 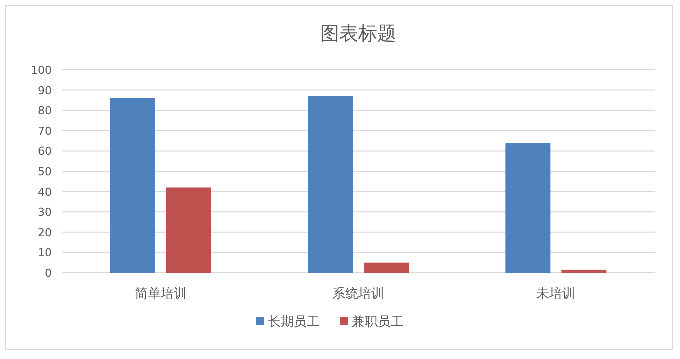 What do you see at coordinates (45, 172) in the screenshot?
I see `y-tick-label: 50` at bounding box center [45, 172].